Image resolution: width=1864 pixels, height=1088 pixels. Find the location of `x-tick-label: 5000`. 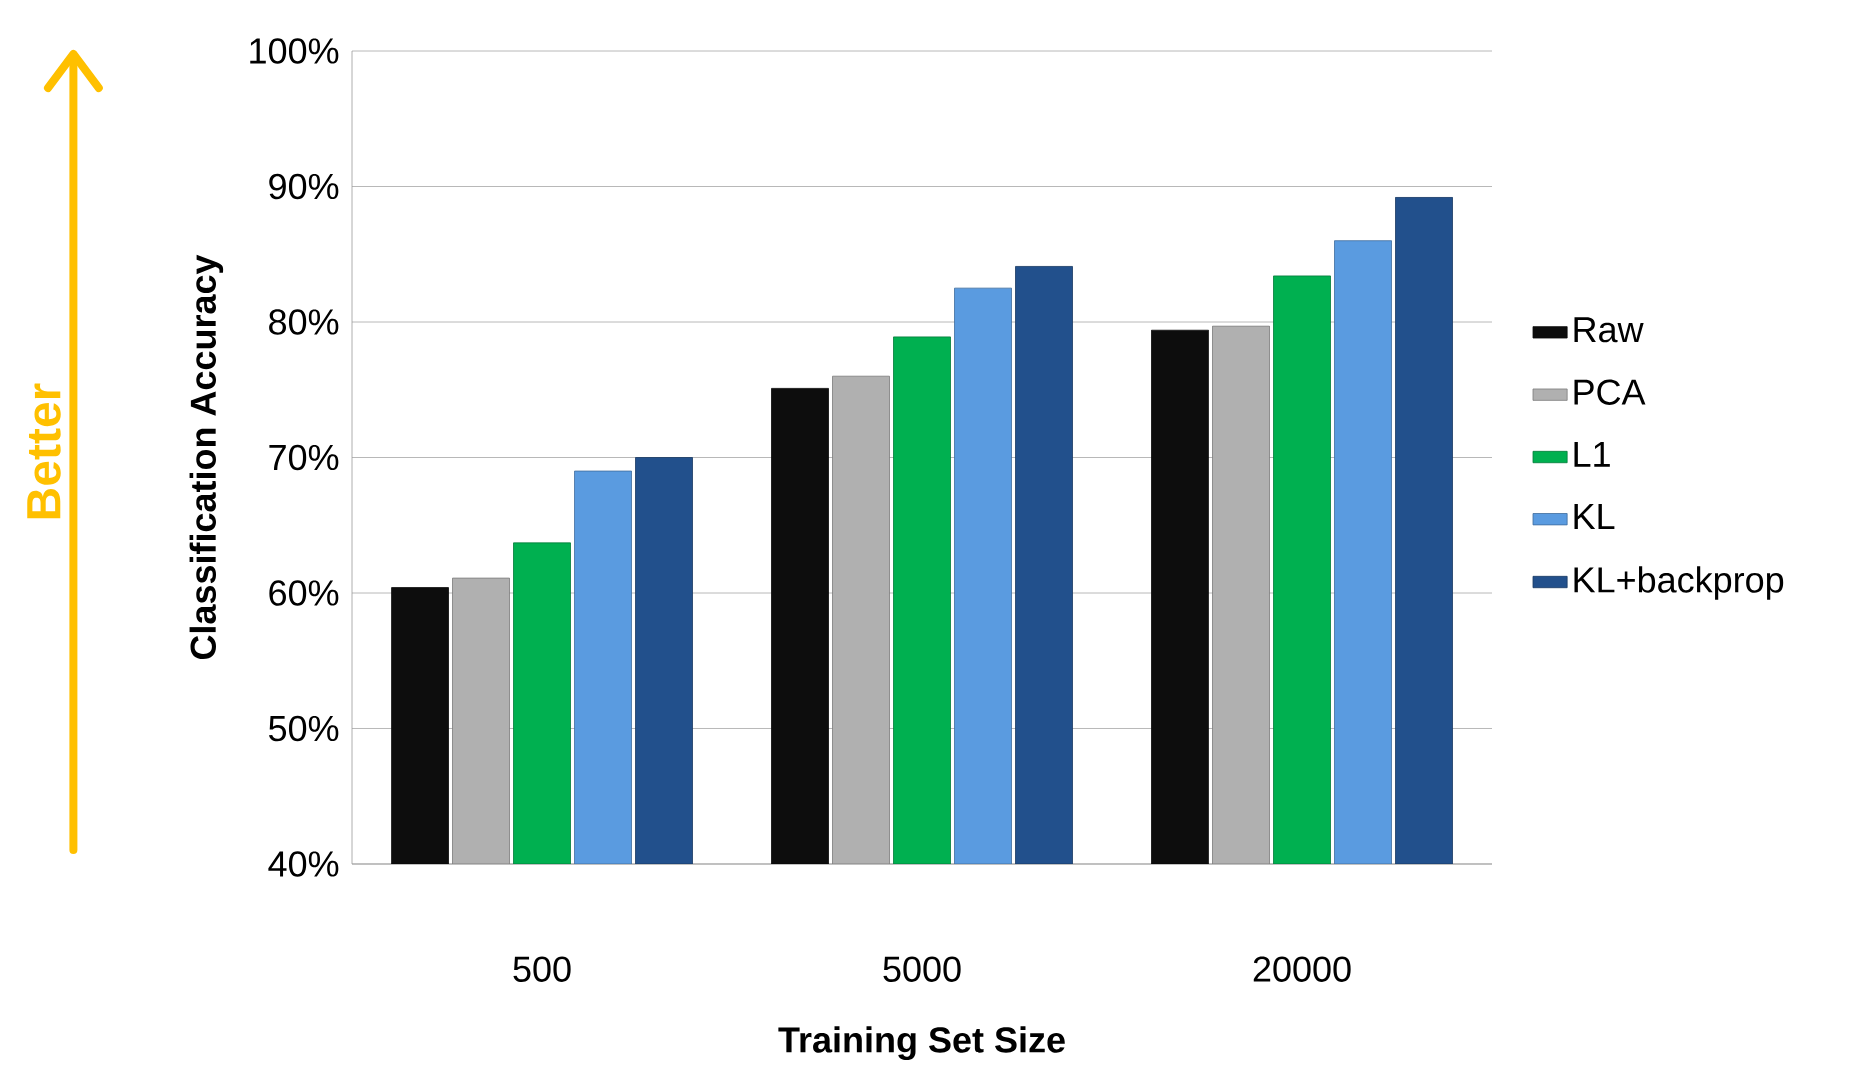

x-tick-label: 5000 is located at coordinates (922, 969).